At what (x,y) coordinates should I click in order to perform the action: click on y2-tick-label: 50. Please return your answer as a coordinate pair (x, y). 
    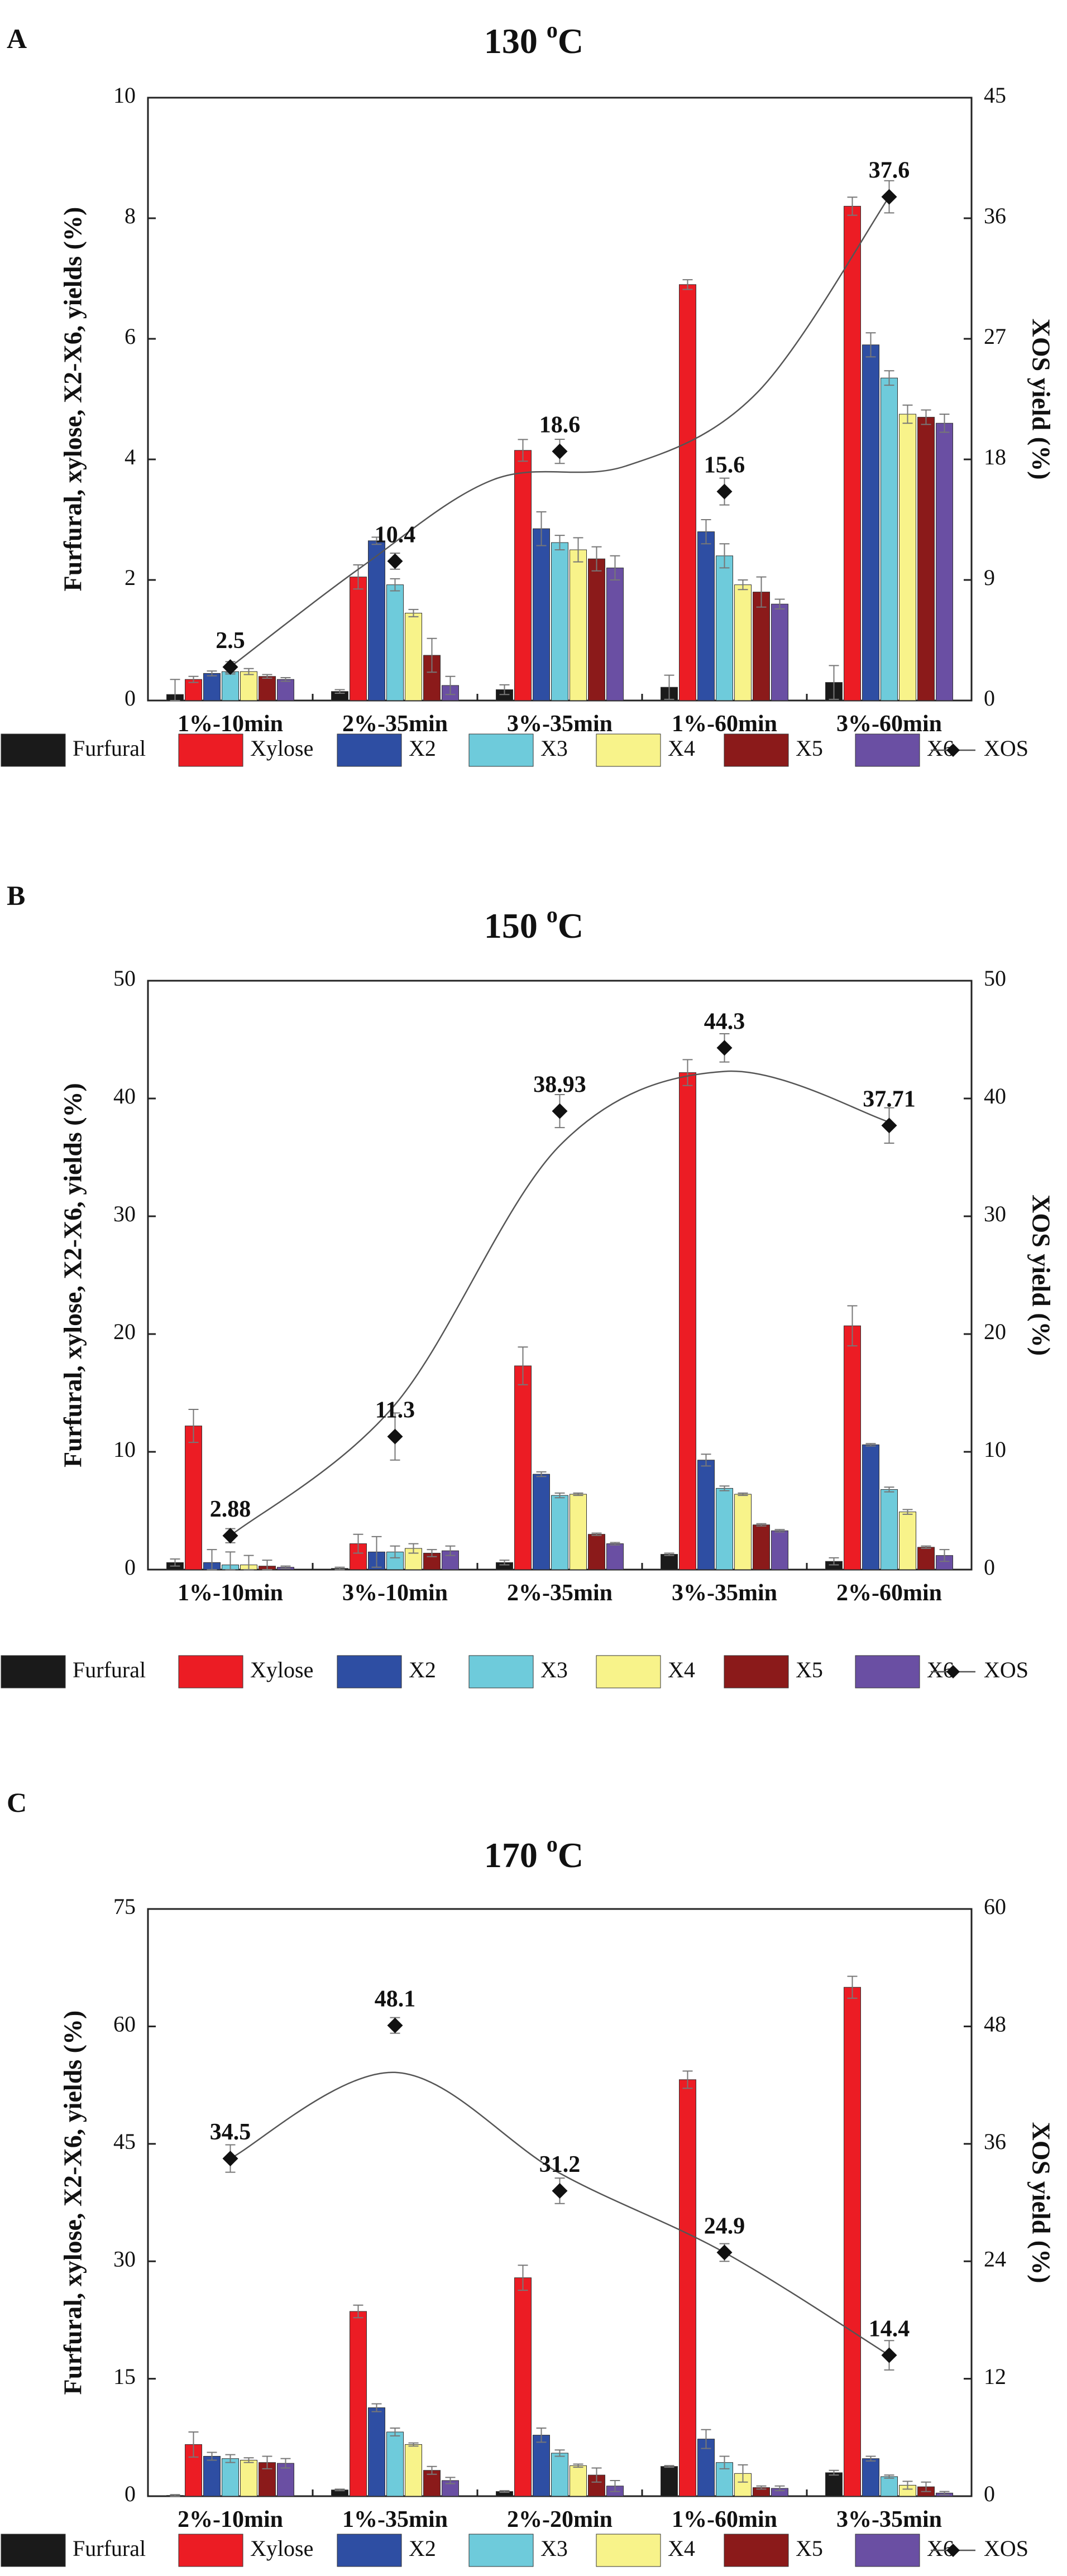
    Looking at the image, I should click on (995, 978).